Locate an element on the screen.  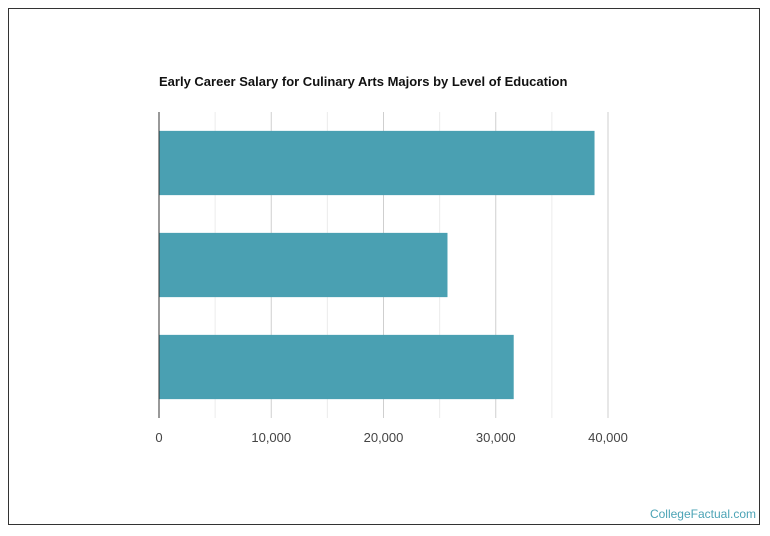
x-tick-labels: 0 10,000 20,000 30,000 40,000 is located at coordinates (391, 437).